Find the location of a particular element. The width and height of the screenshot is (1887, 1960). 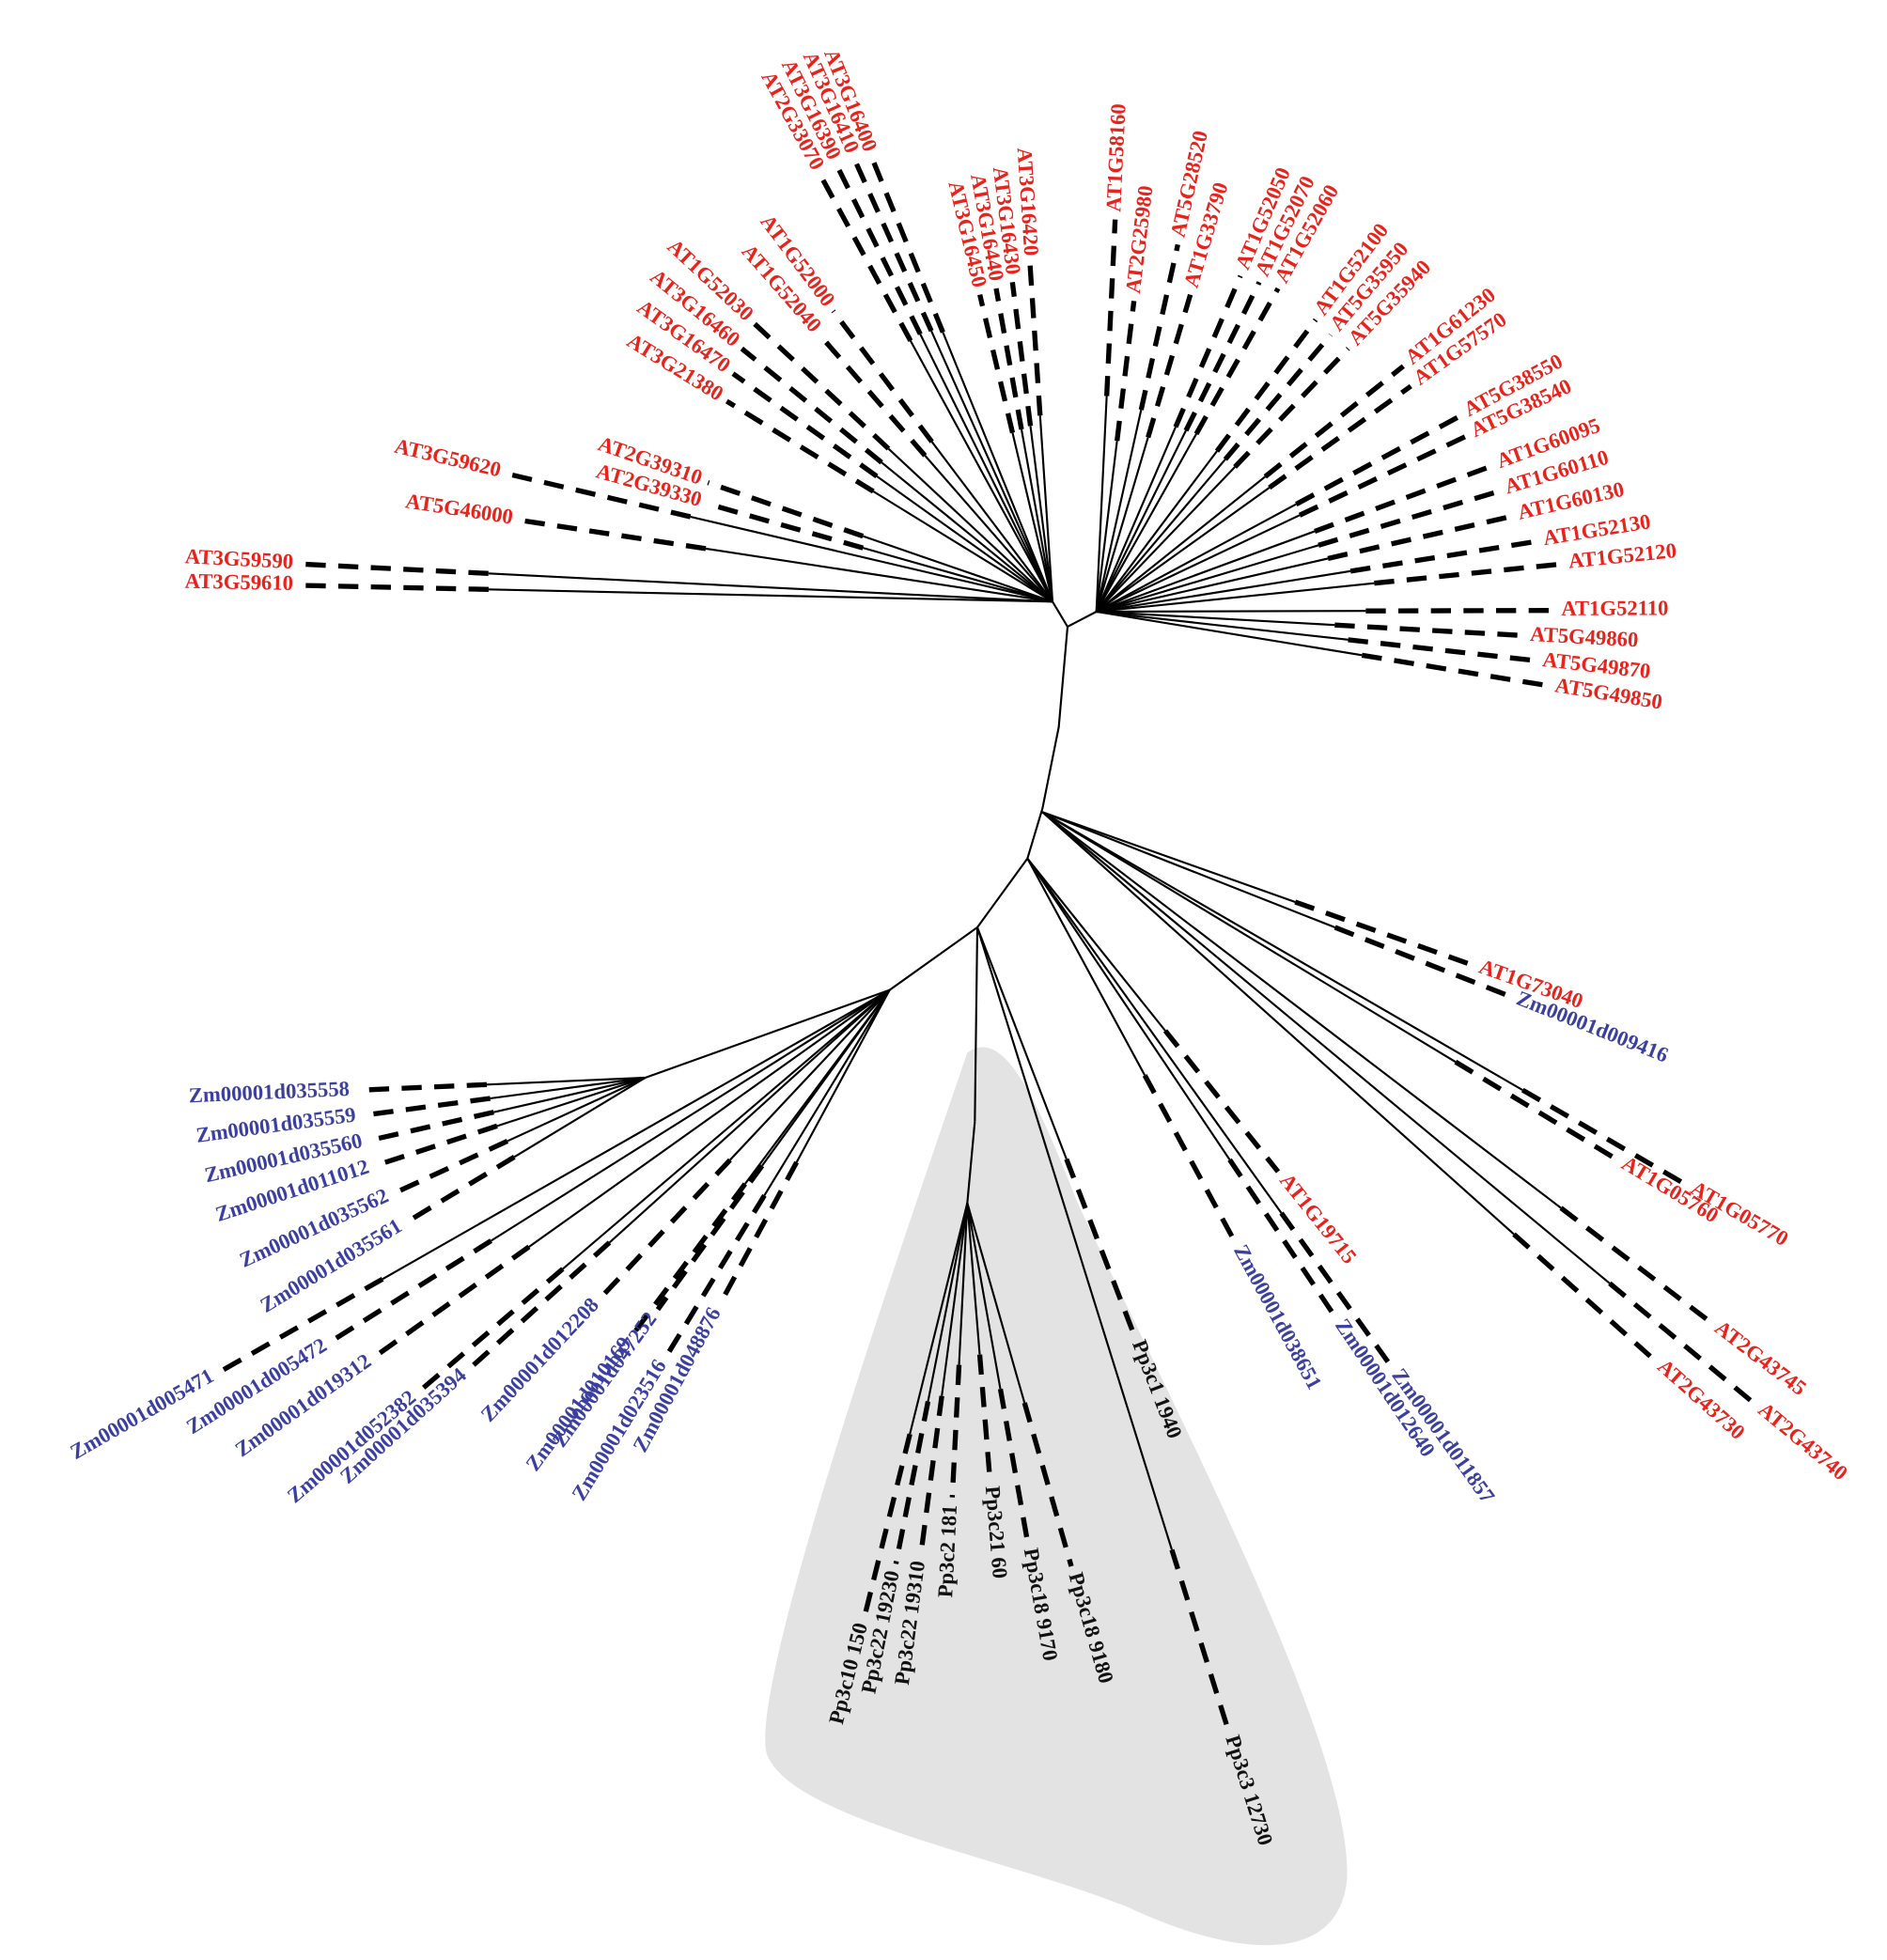

leaf-label: AT3G59590 is located at coordinates (239, 558).